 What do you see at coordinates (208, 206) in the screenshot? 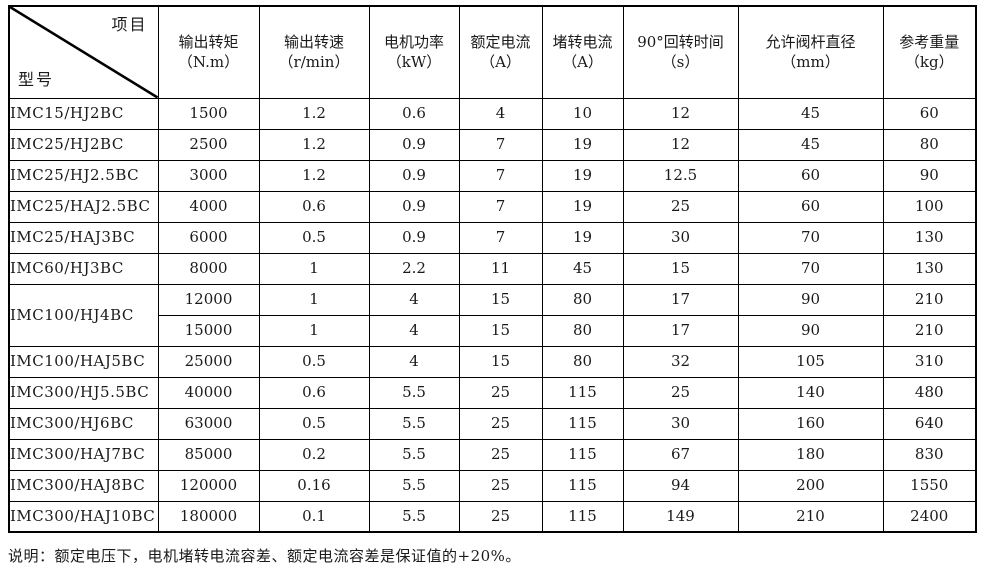
I see `value-cell: 4000` at bounding box center [208, 206].